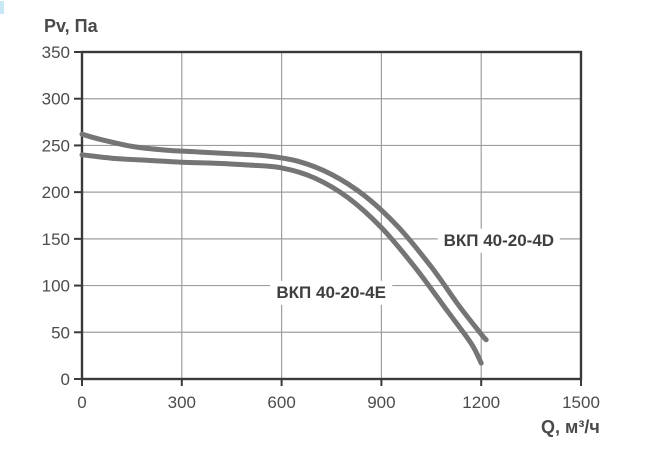 The image size is (645, 460). What do you see at coordinates (56, 99) in the screenshot?
I see `y-tick-label: 300` at bounding box center [56, 99].